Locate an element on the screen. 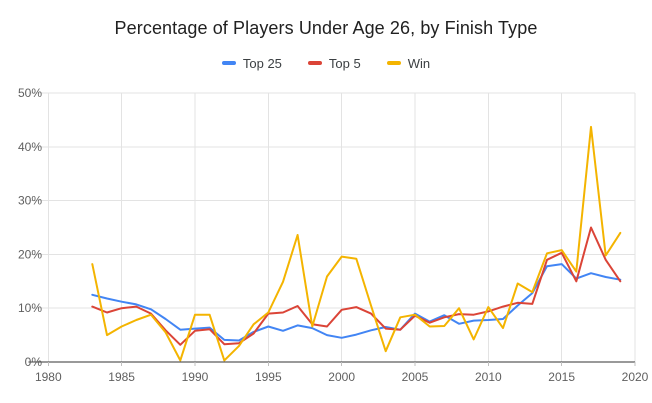 Image resolution: width=652 pixels, height=403 pixels. x-axis-tick-label: 2010 is located at coordinates (488, 377).